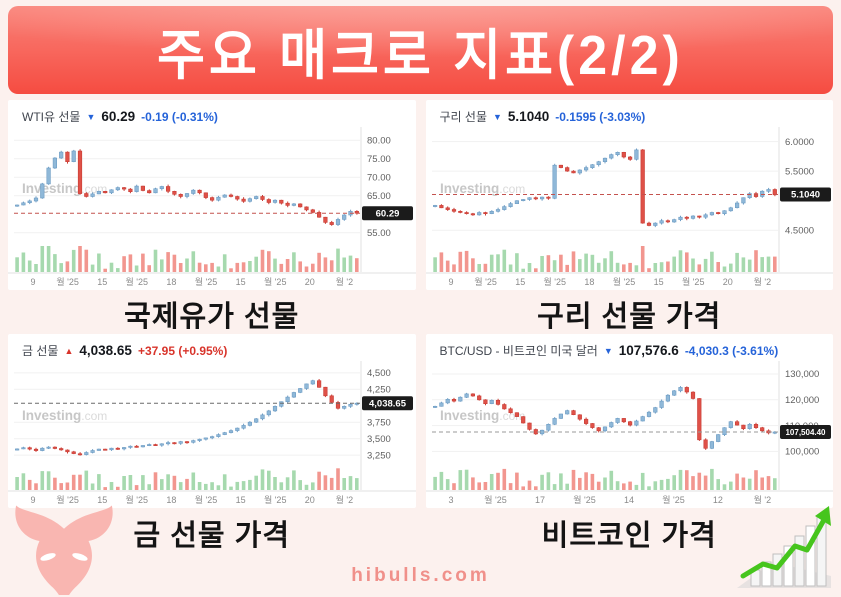 This screenshot has height=597, width=841. I want to click on caption-bitcoin: 비트코인 가격, so click(629, 536).